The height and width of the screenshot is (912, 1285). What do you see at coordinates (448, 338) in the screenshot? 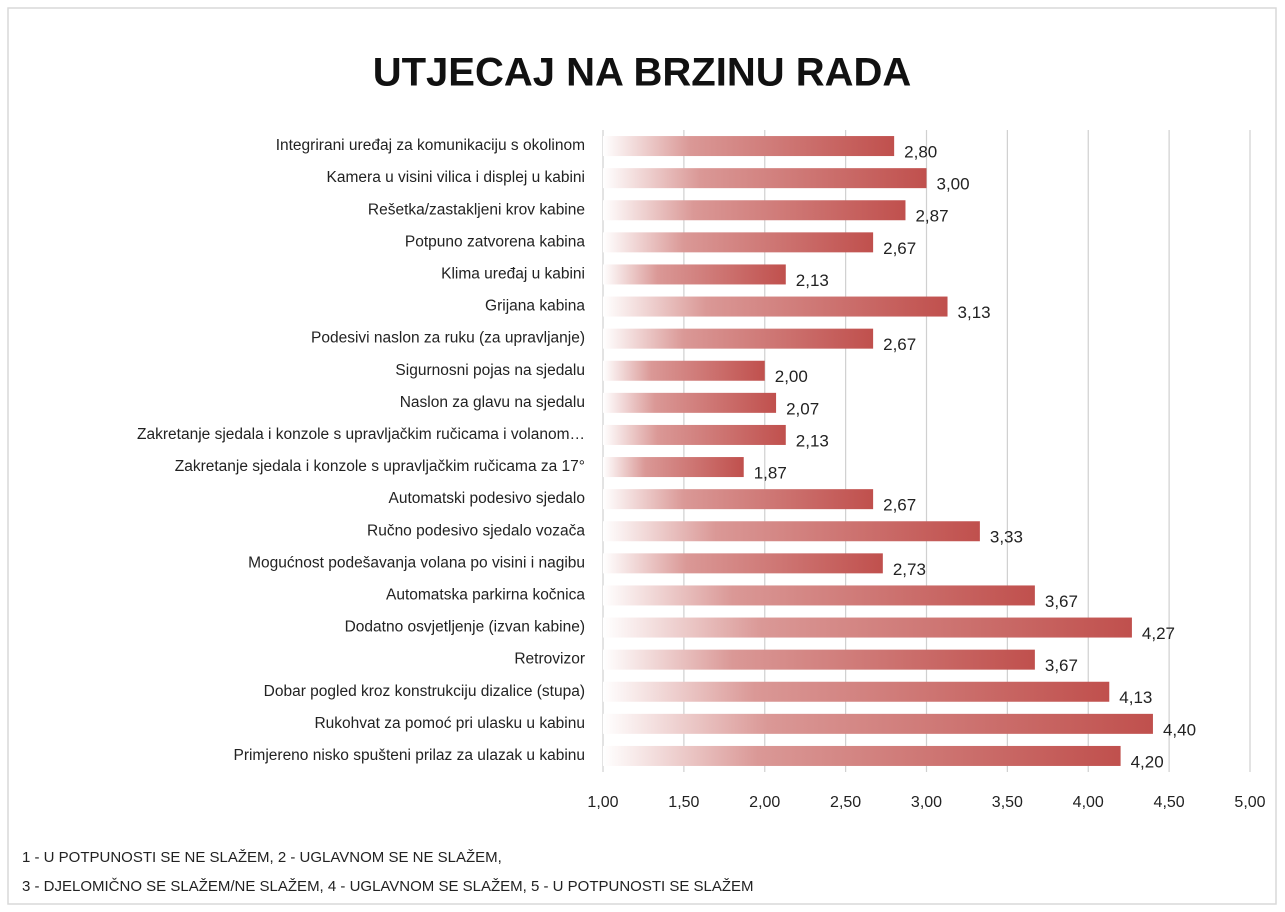
I see `y-tick-label: Podesivi naslon za ruku (za upravljanje)` at bounding box center [448, 338].